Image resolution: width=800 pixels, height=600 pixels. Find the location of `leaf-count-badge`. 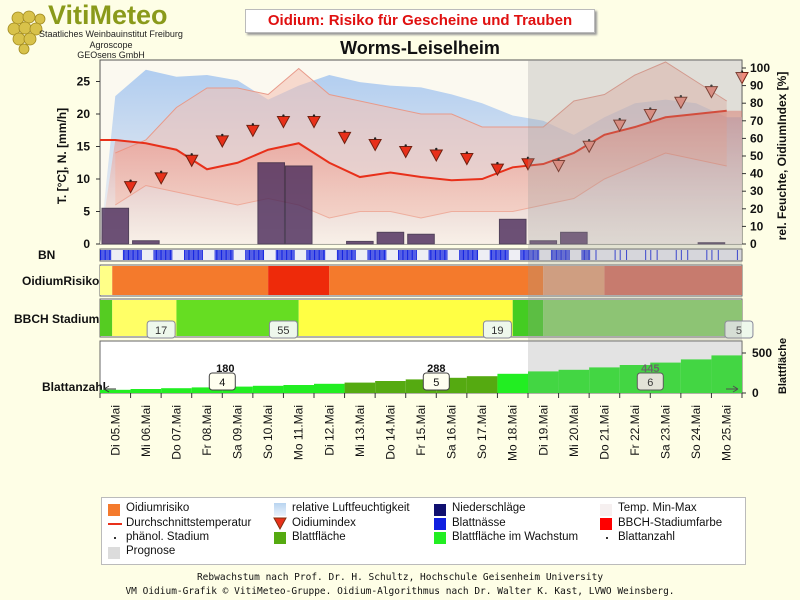

leaf-count-badge is located at coordinates (436, 381).